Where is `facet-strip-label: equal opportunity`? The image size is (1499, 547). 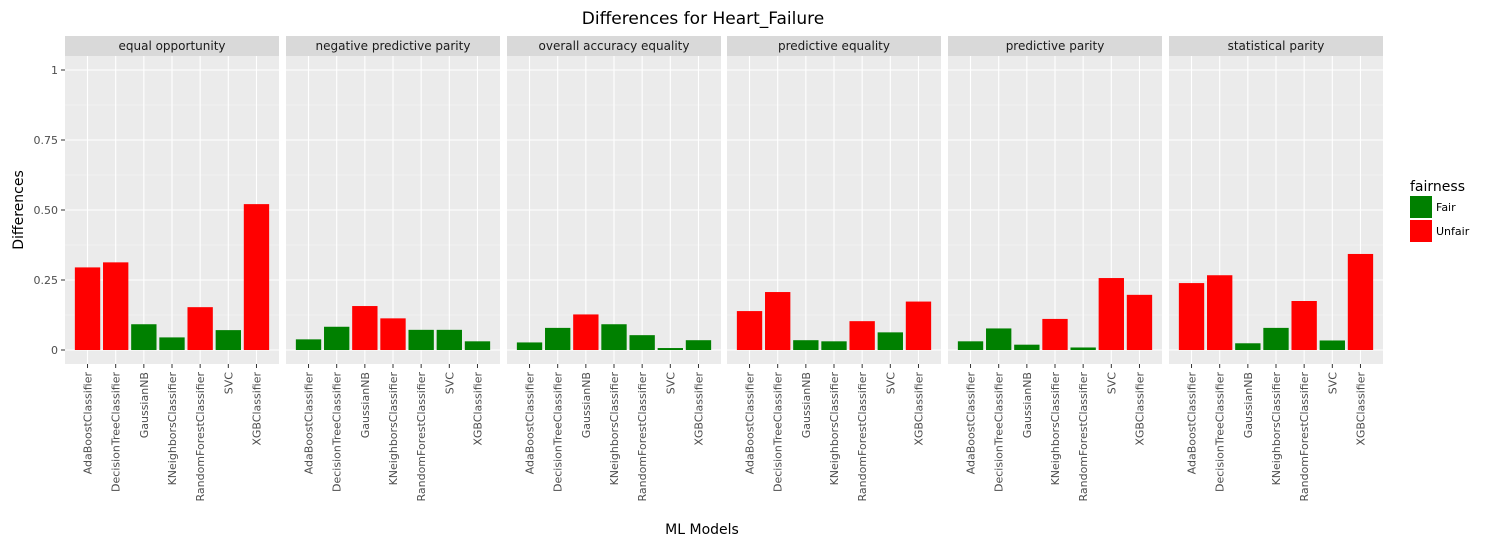 facet-strip-label: equal opportunity is located at coordinates (171, 46).